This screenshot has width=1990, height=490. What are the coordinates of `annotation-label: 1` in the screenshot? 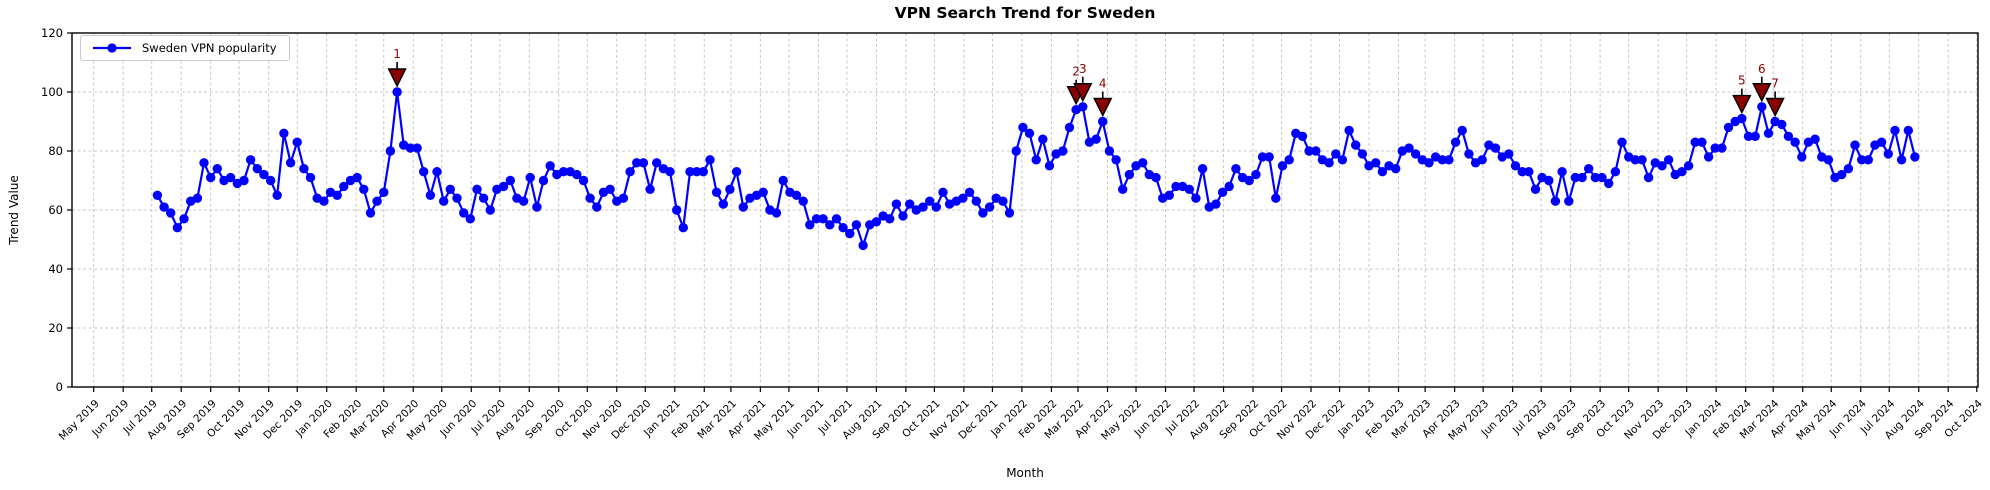 It's located at (397, 54).